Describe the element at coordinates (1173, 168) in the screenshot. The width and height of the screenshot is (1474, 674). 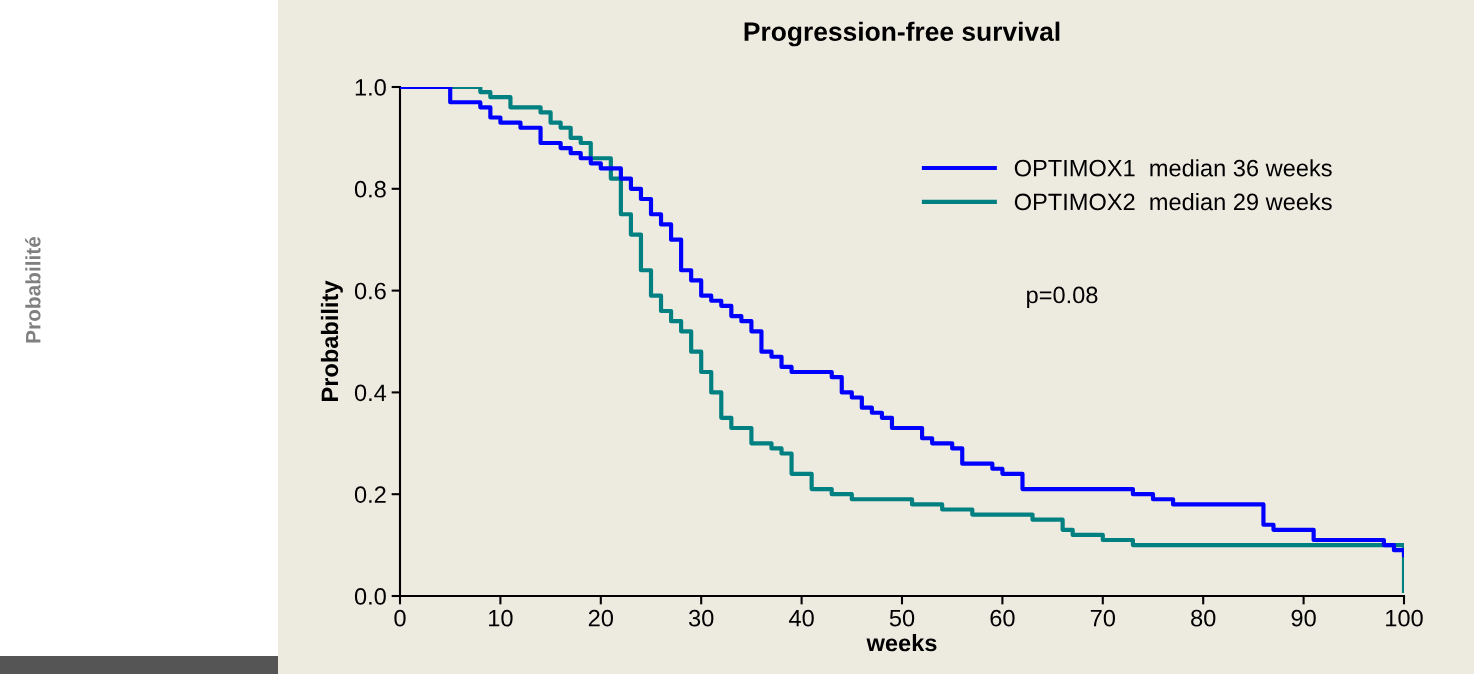
I see `legend-label: OPTIMOX1 median 36 weeks` at that location.